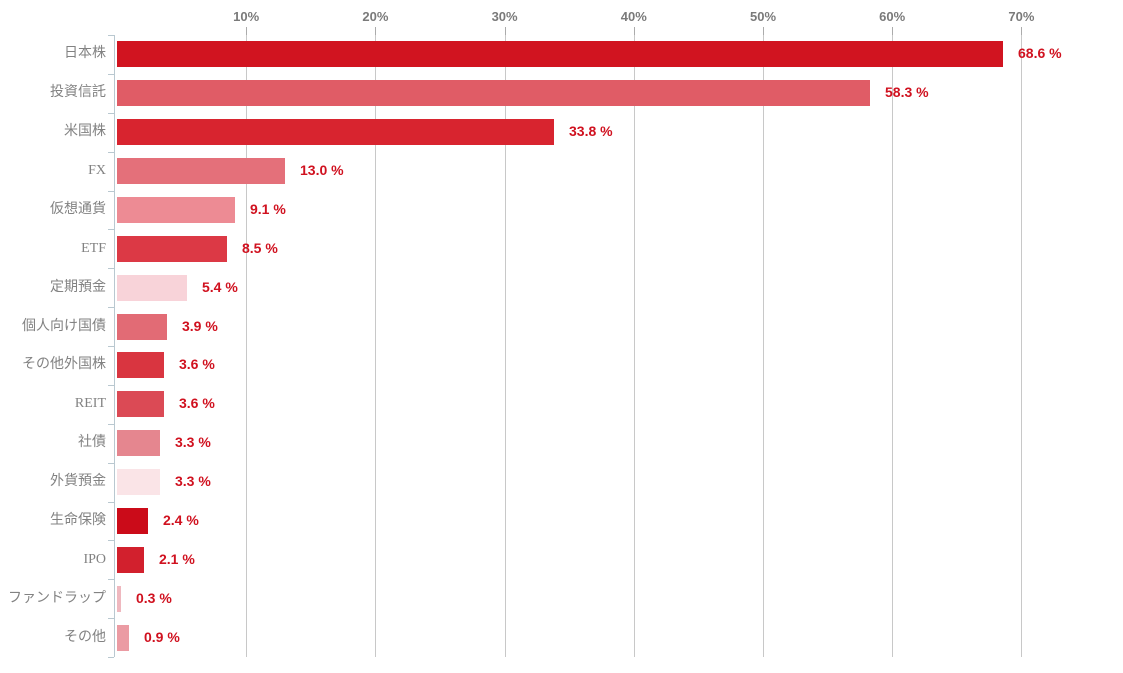 Image resolution: width=1123 pixels, height=673 pixels. What do you see at coordinates (200, 326) in the screenshot?
I see `value-label: 3.9 %` at bounding box center [200, 326].